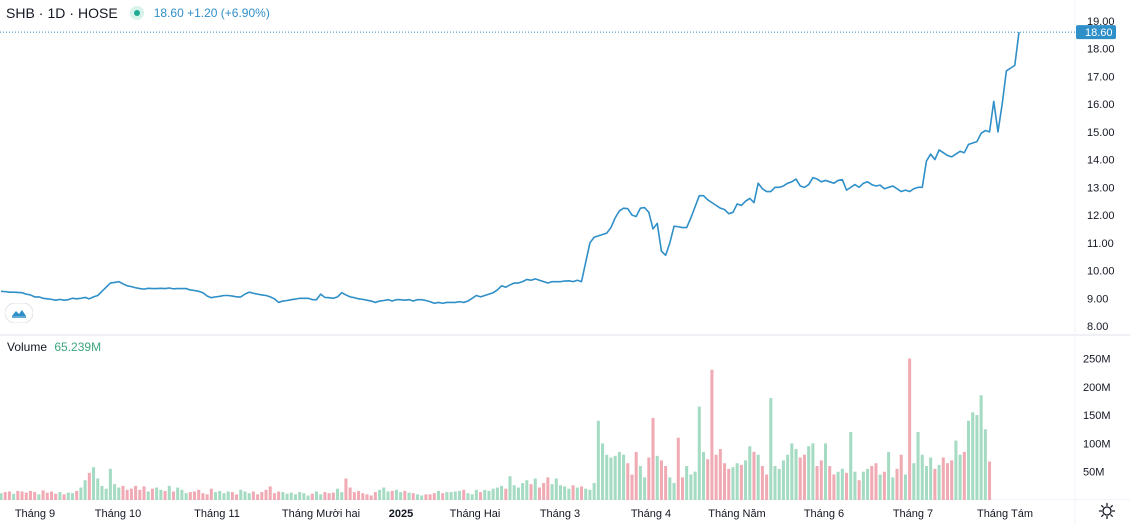  I want to click on symbol-legend: SHB · 1D · HOSE 18.60 +1.20 (+6.90%), so click(138, 13).